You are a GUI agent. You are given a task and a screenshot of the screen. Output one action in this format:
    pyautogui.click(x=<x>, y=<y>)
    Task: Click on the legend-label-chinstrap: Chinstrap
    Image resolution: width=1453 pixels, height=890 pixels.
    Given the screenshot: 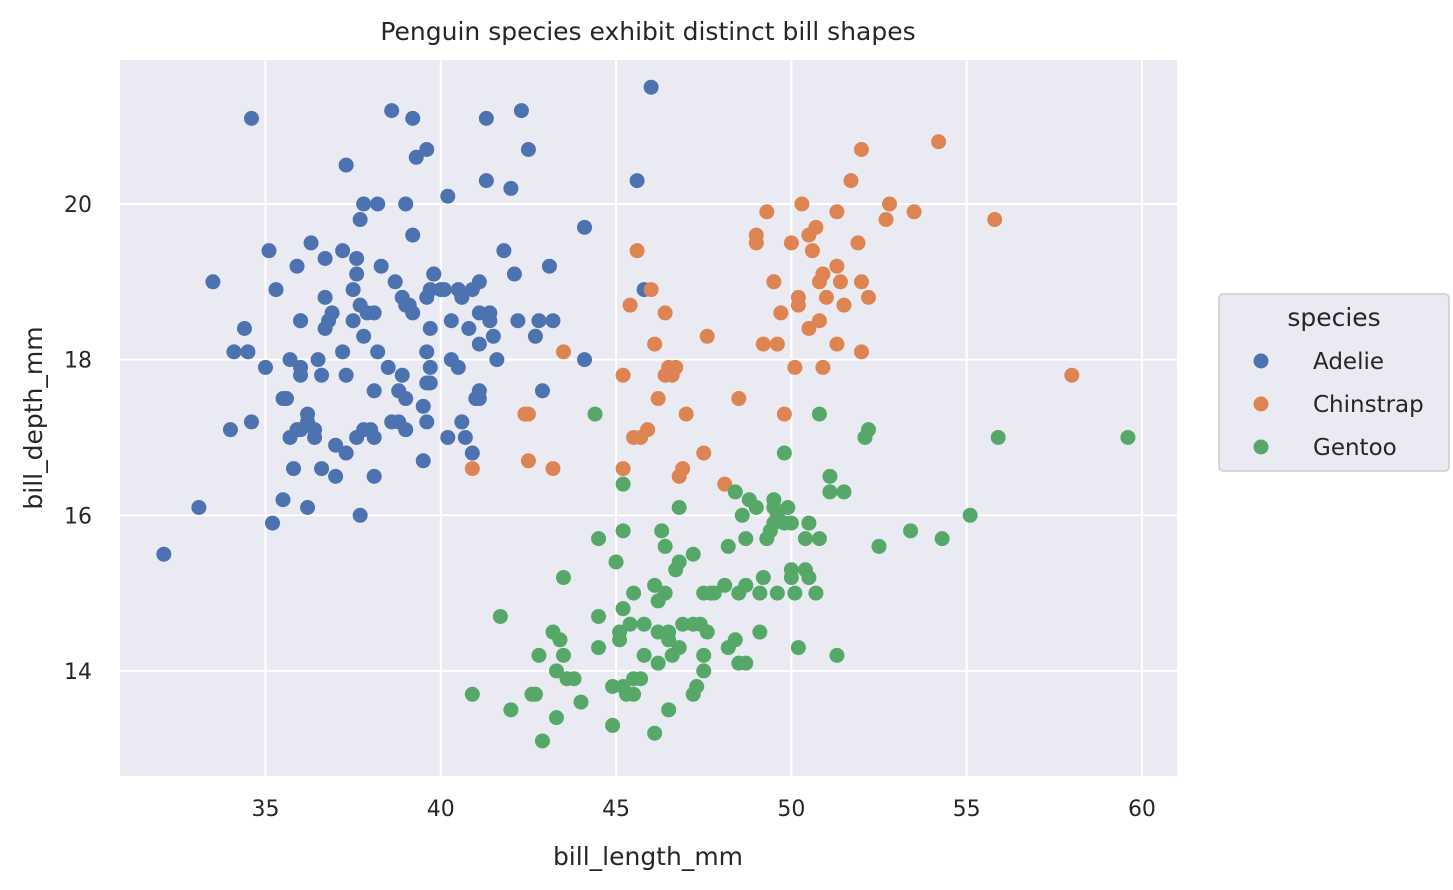 What is the action you would take?
    pyautogui.click(x=1368, y=405)
    